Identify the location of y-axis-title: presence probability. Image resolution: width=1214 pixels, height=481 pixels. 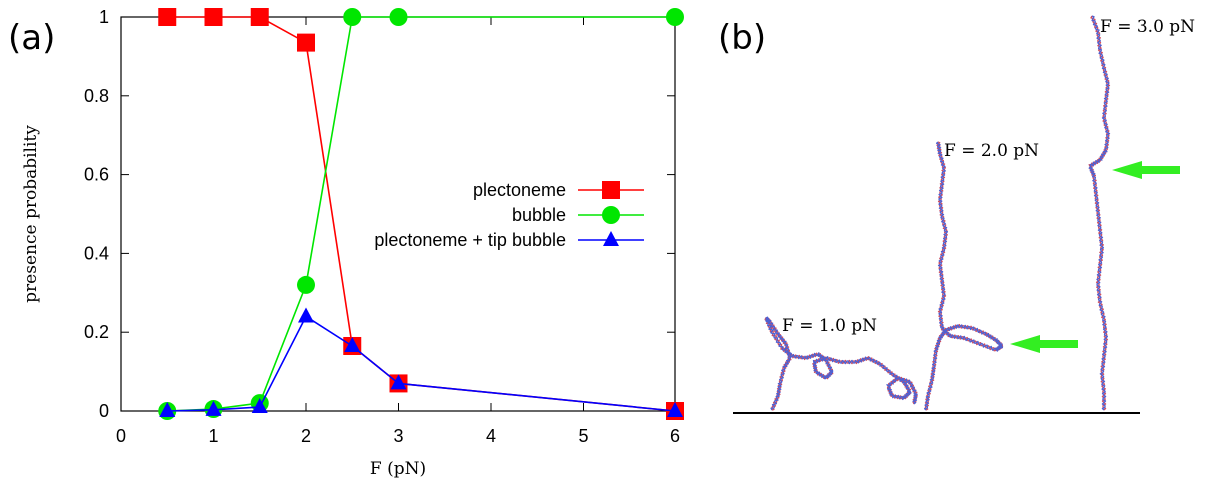
(31, 214).